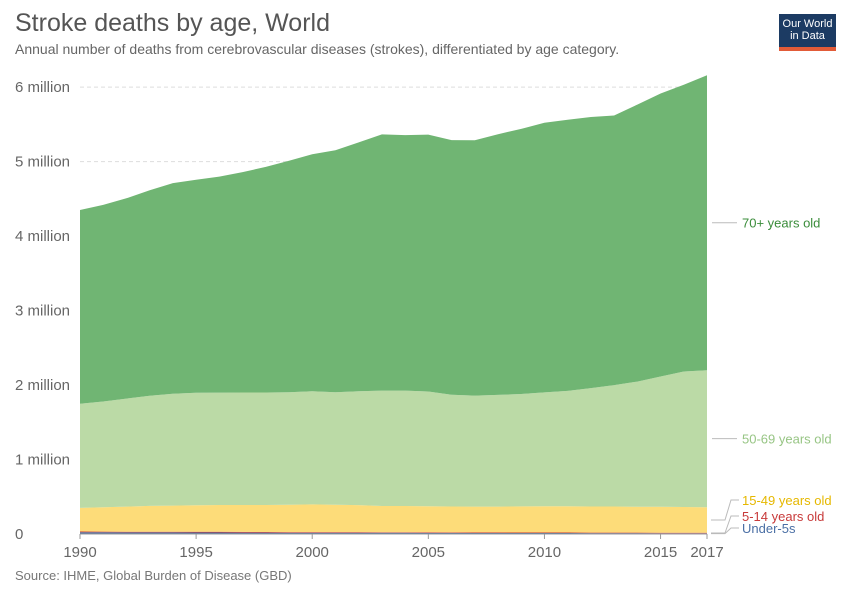 The width and height of the screenshot is (850, 600). What do you see at coordinates (393, 518) in the screenshot?
I see `area-15-49-years-old` at bounding box center [393, 518].